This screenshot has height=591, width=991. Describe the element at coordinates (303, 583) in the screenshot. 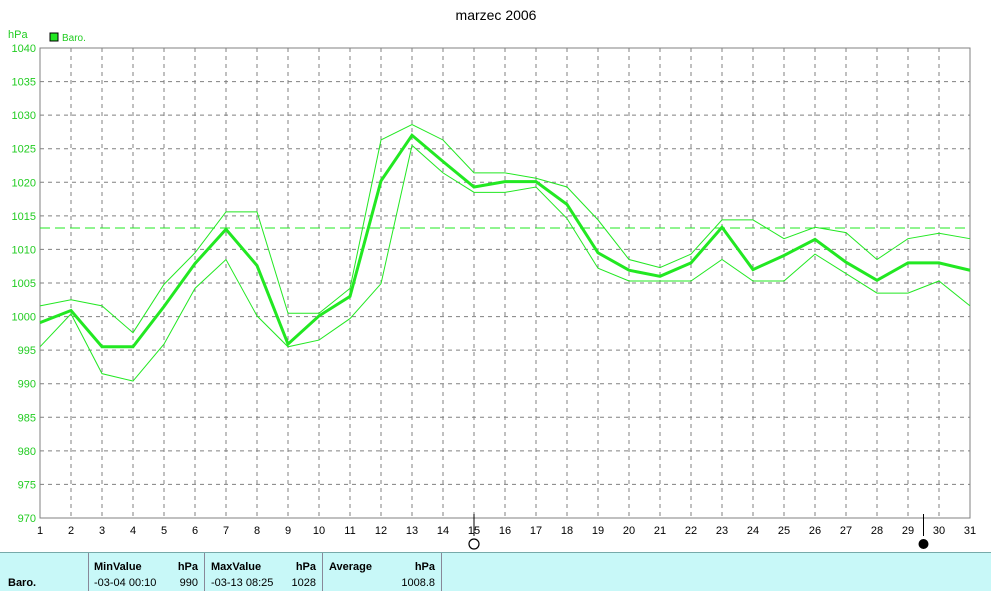

I see `max-value: 1028` at that location.